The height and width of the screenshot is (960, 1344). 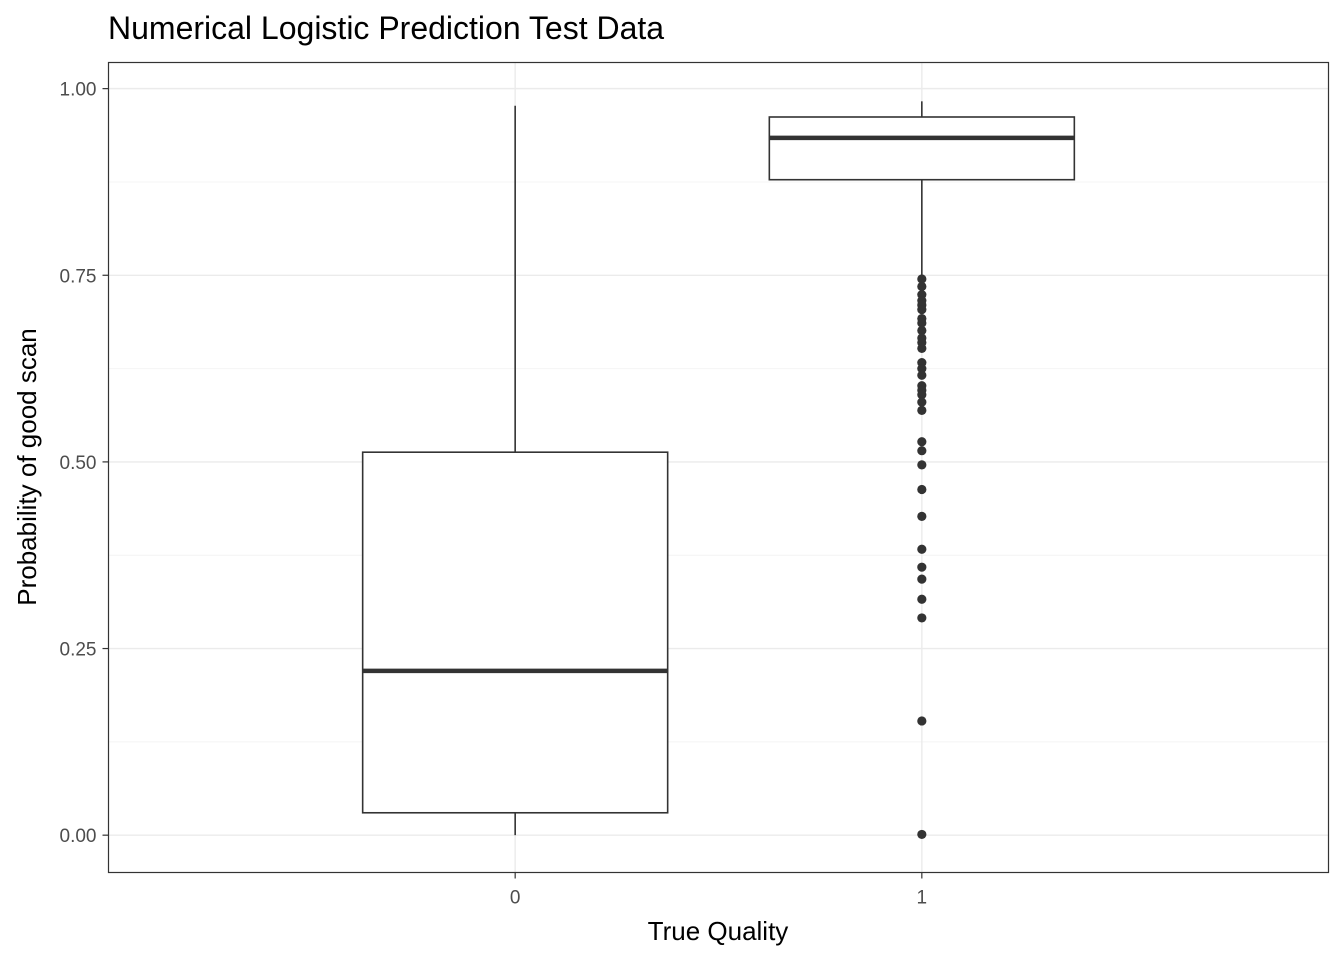 What do you see at coordinates (78, 836) in the screenshot?
I see `y-tick-label: 0.00` at bounding box center [78, 836].